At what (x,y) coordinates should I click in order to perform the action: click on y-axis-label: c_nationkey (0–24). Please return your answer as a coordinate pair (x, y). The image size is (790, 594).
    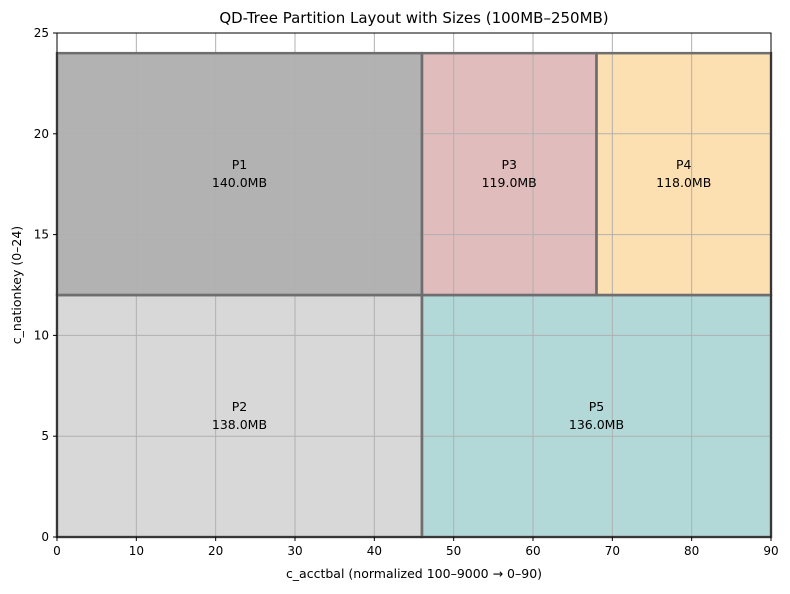
    Looking at the image, I should click on (16, 285).